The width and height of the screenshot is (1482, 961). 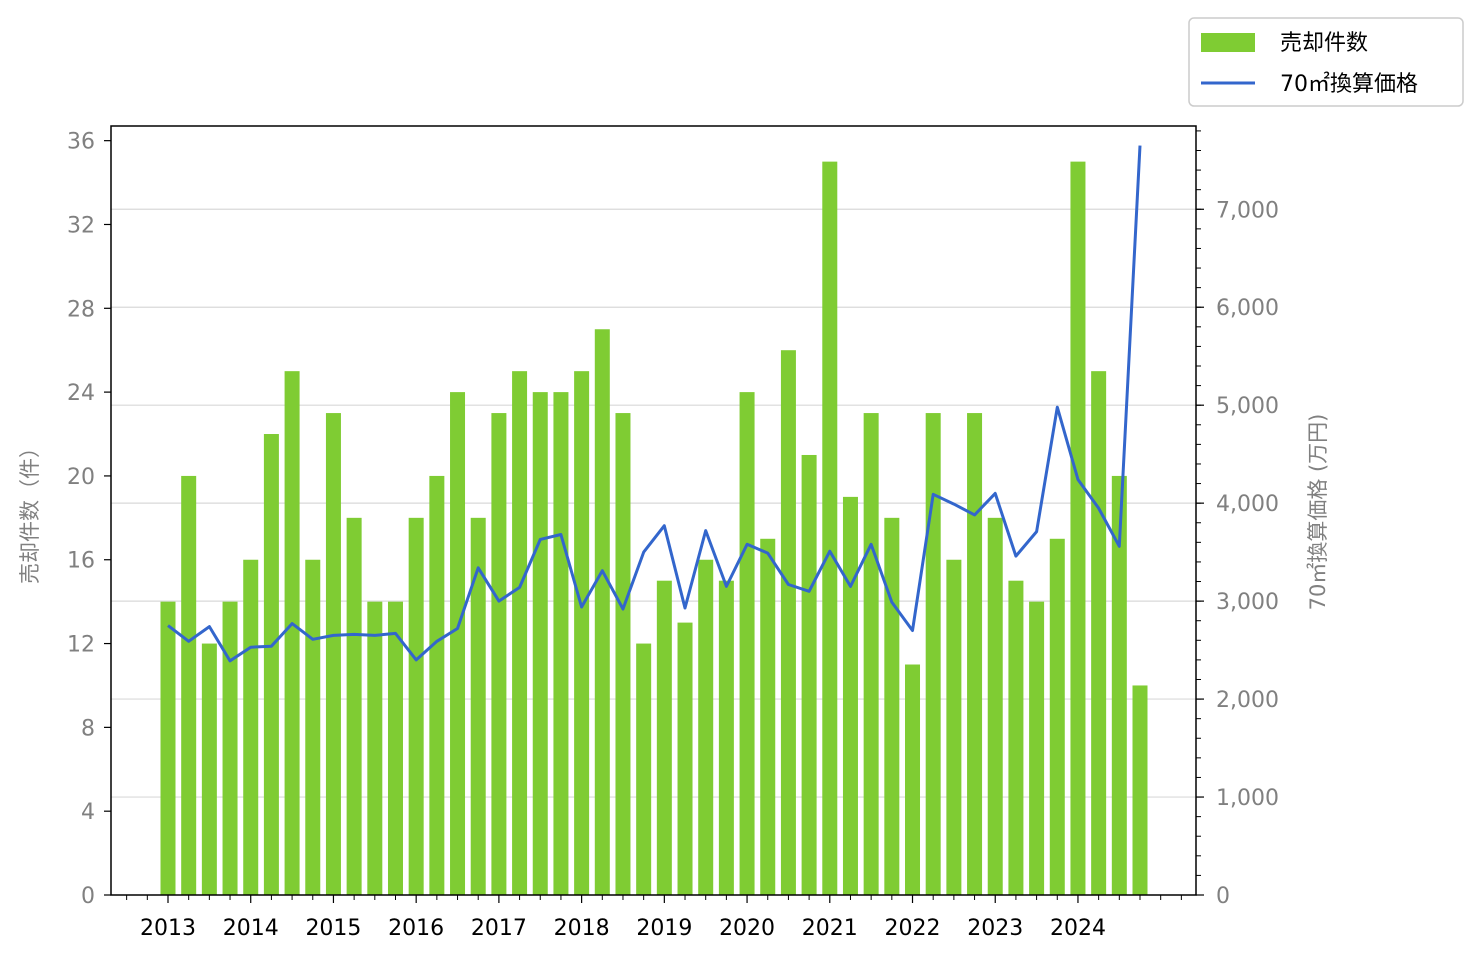 I want to click on legend: 売却件数 70㎡換算価格, so click(x=1326, y=62).